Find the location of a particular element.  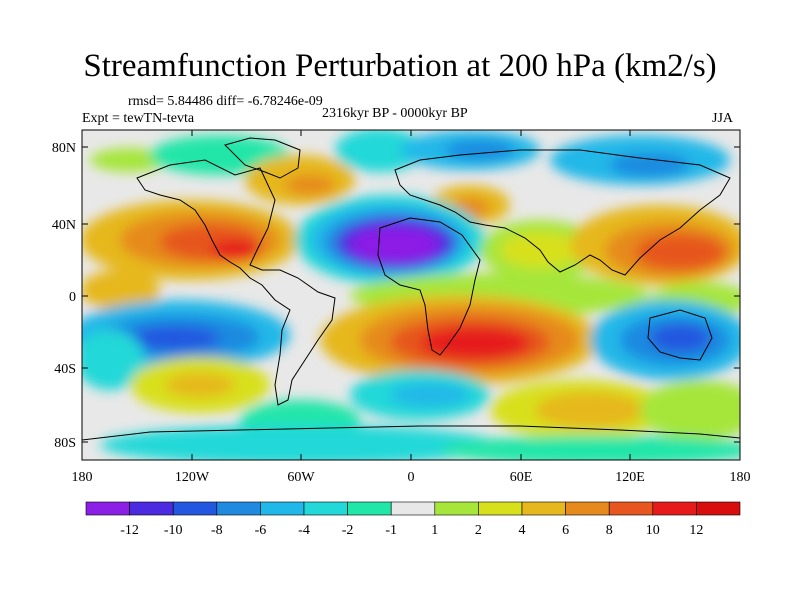

lon-tick-label: 60W is located at coordinates (301, 477).